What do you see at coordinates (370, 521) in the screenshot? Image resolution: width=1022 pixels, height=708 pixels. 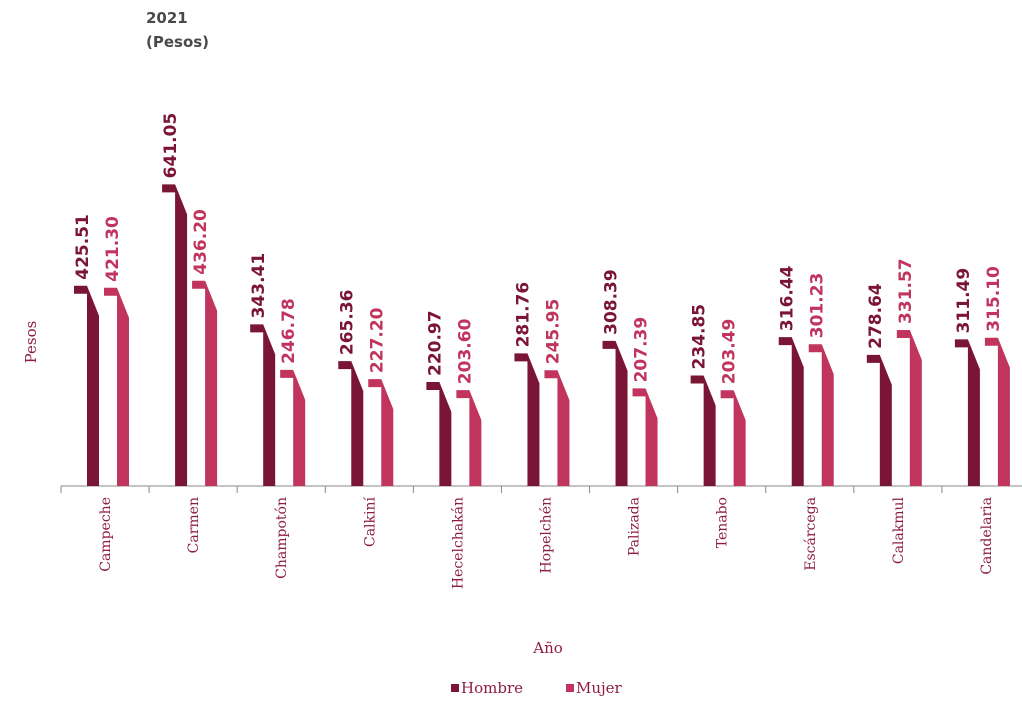 I see `x-tick-label: Calkiní` at bounding box center [370, 521].